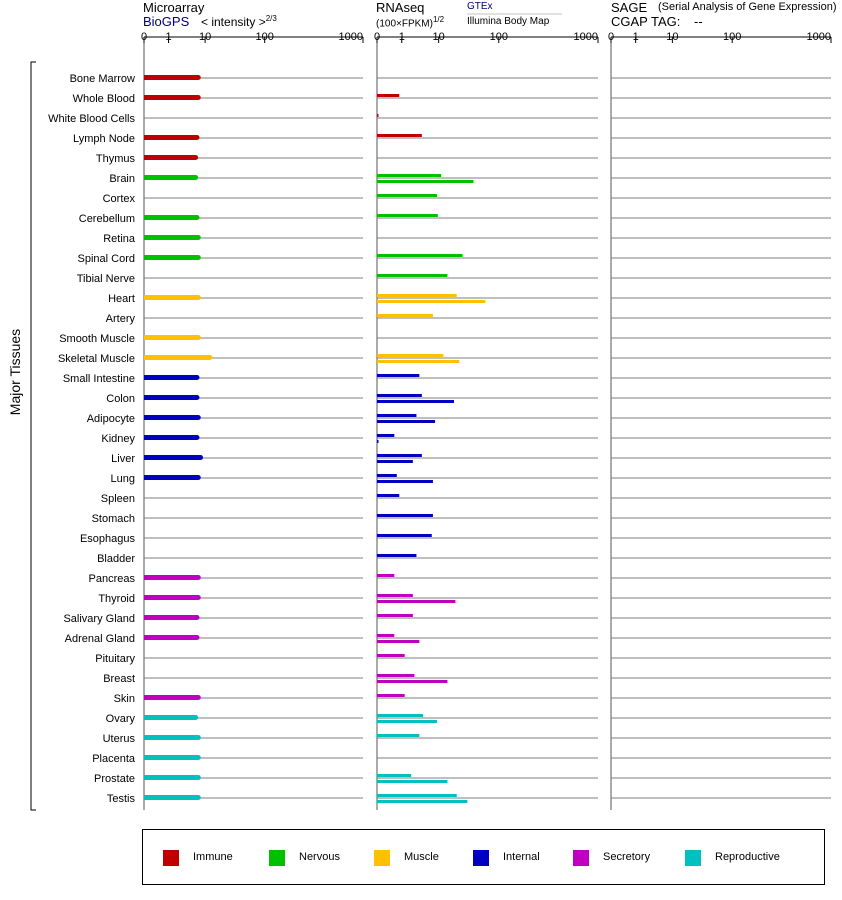 Image resolution: width=842 pixels, height=900 pixels. Describe the element at coordinates (108, 539) in the screenshot. I see `category-label: Esophagus` at that location.